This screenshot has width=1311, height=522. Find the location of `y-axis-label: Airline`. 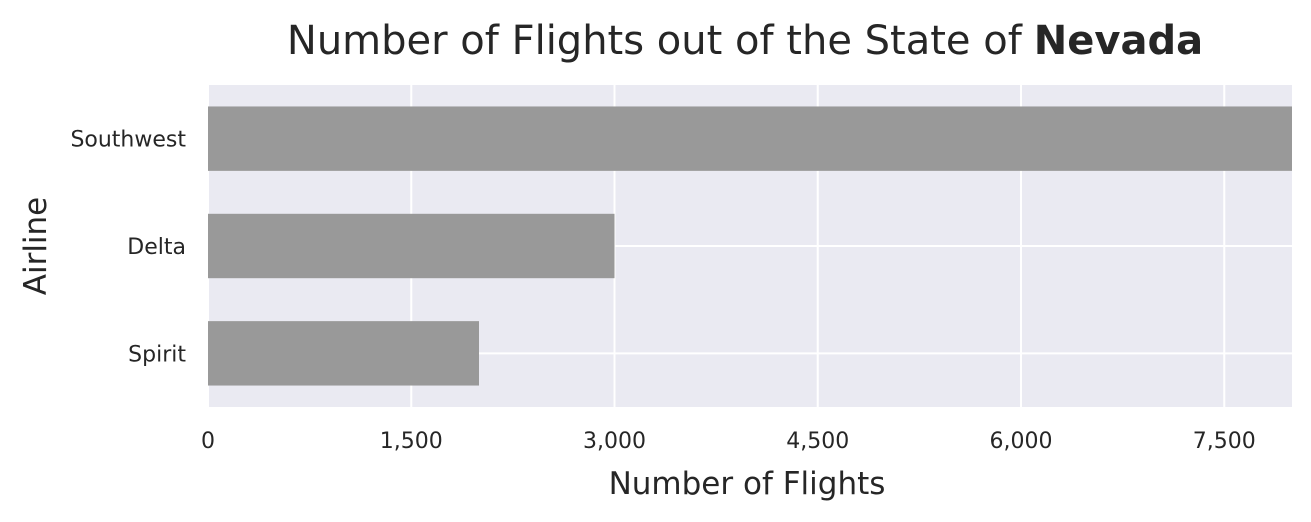

y-axis-label: Airline is located at coordinates (36, 246).